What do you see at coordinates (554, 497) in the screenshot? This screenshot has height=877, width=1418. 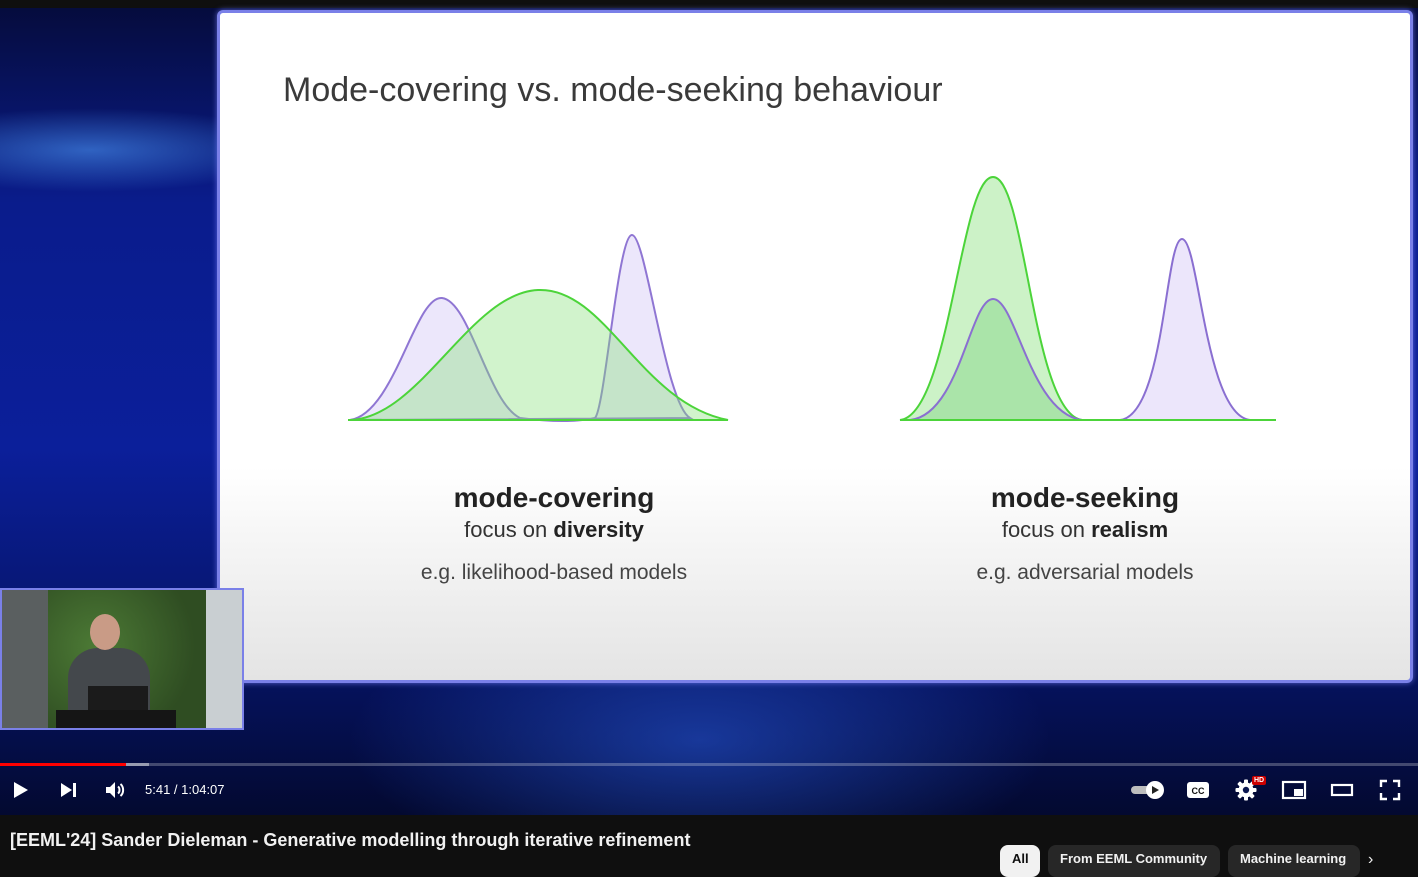 I see `mode-covering-heading: mode-covering` at bounding box center [554, 497].